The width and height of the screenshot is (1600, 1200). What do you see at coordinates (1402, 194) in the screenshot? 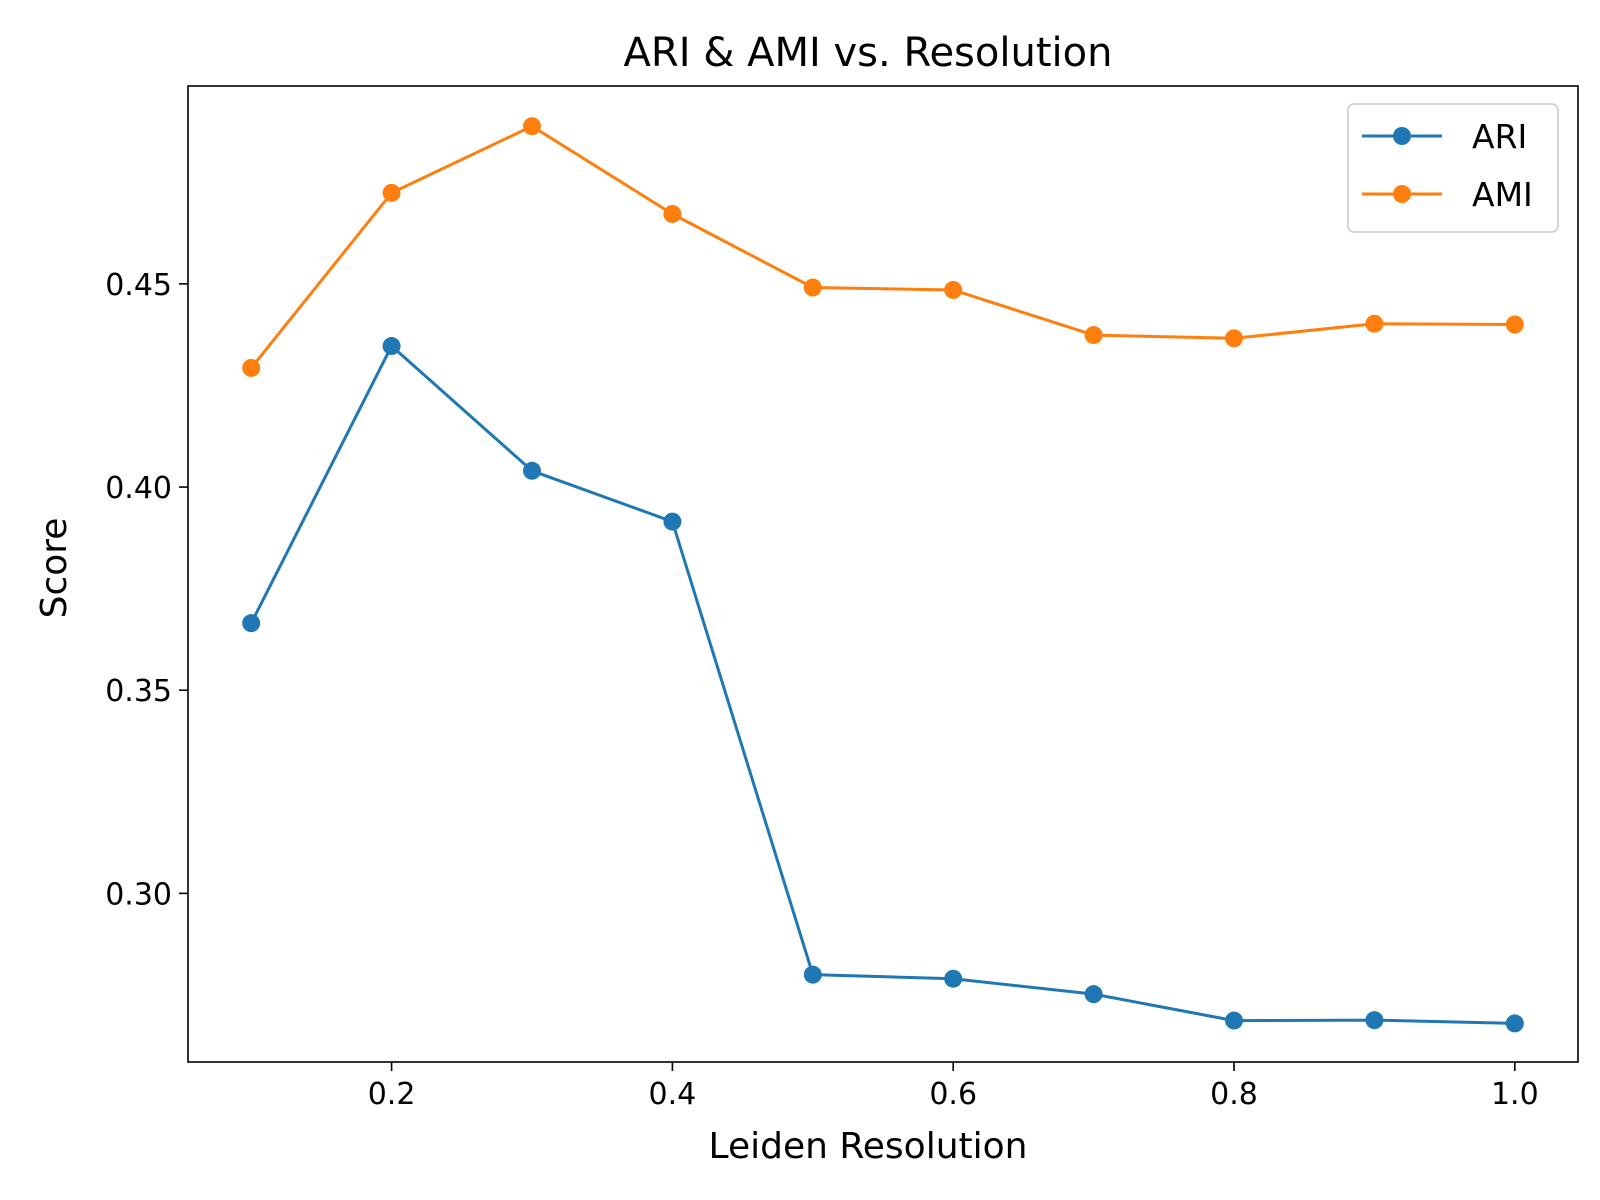
I see `legend-ami-marker` at bounding box center [1402, 194].